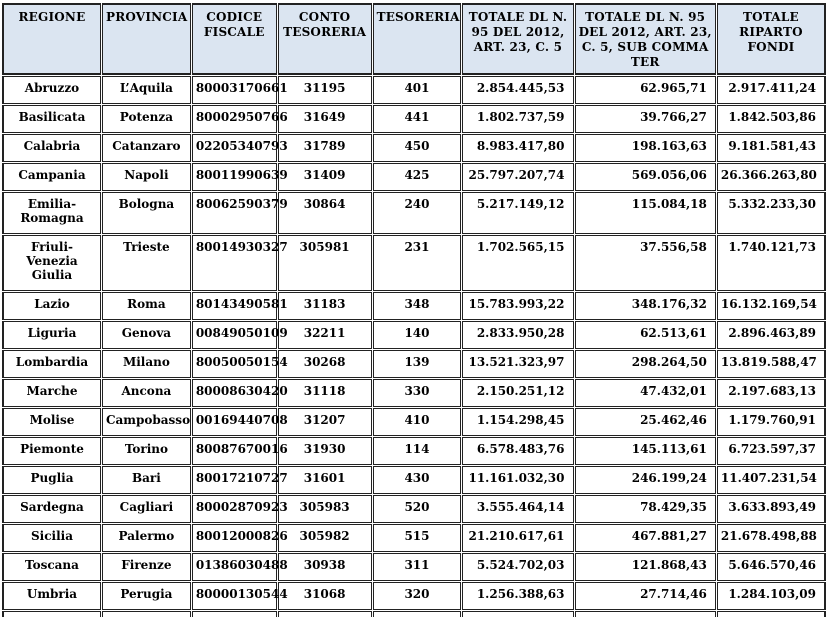  Describe the element at coordinates (417, 614) in the screenshot. I see `table-cell: 120` at that location.